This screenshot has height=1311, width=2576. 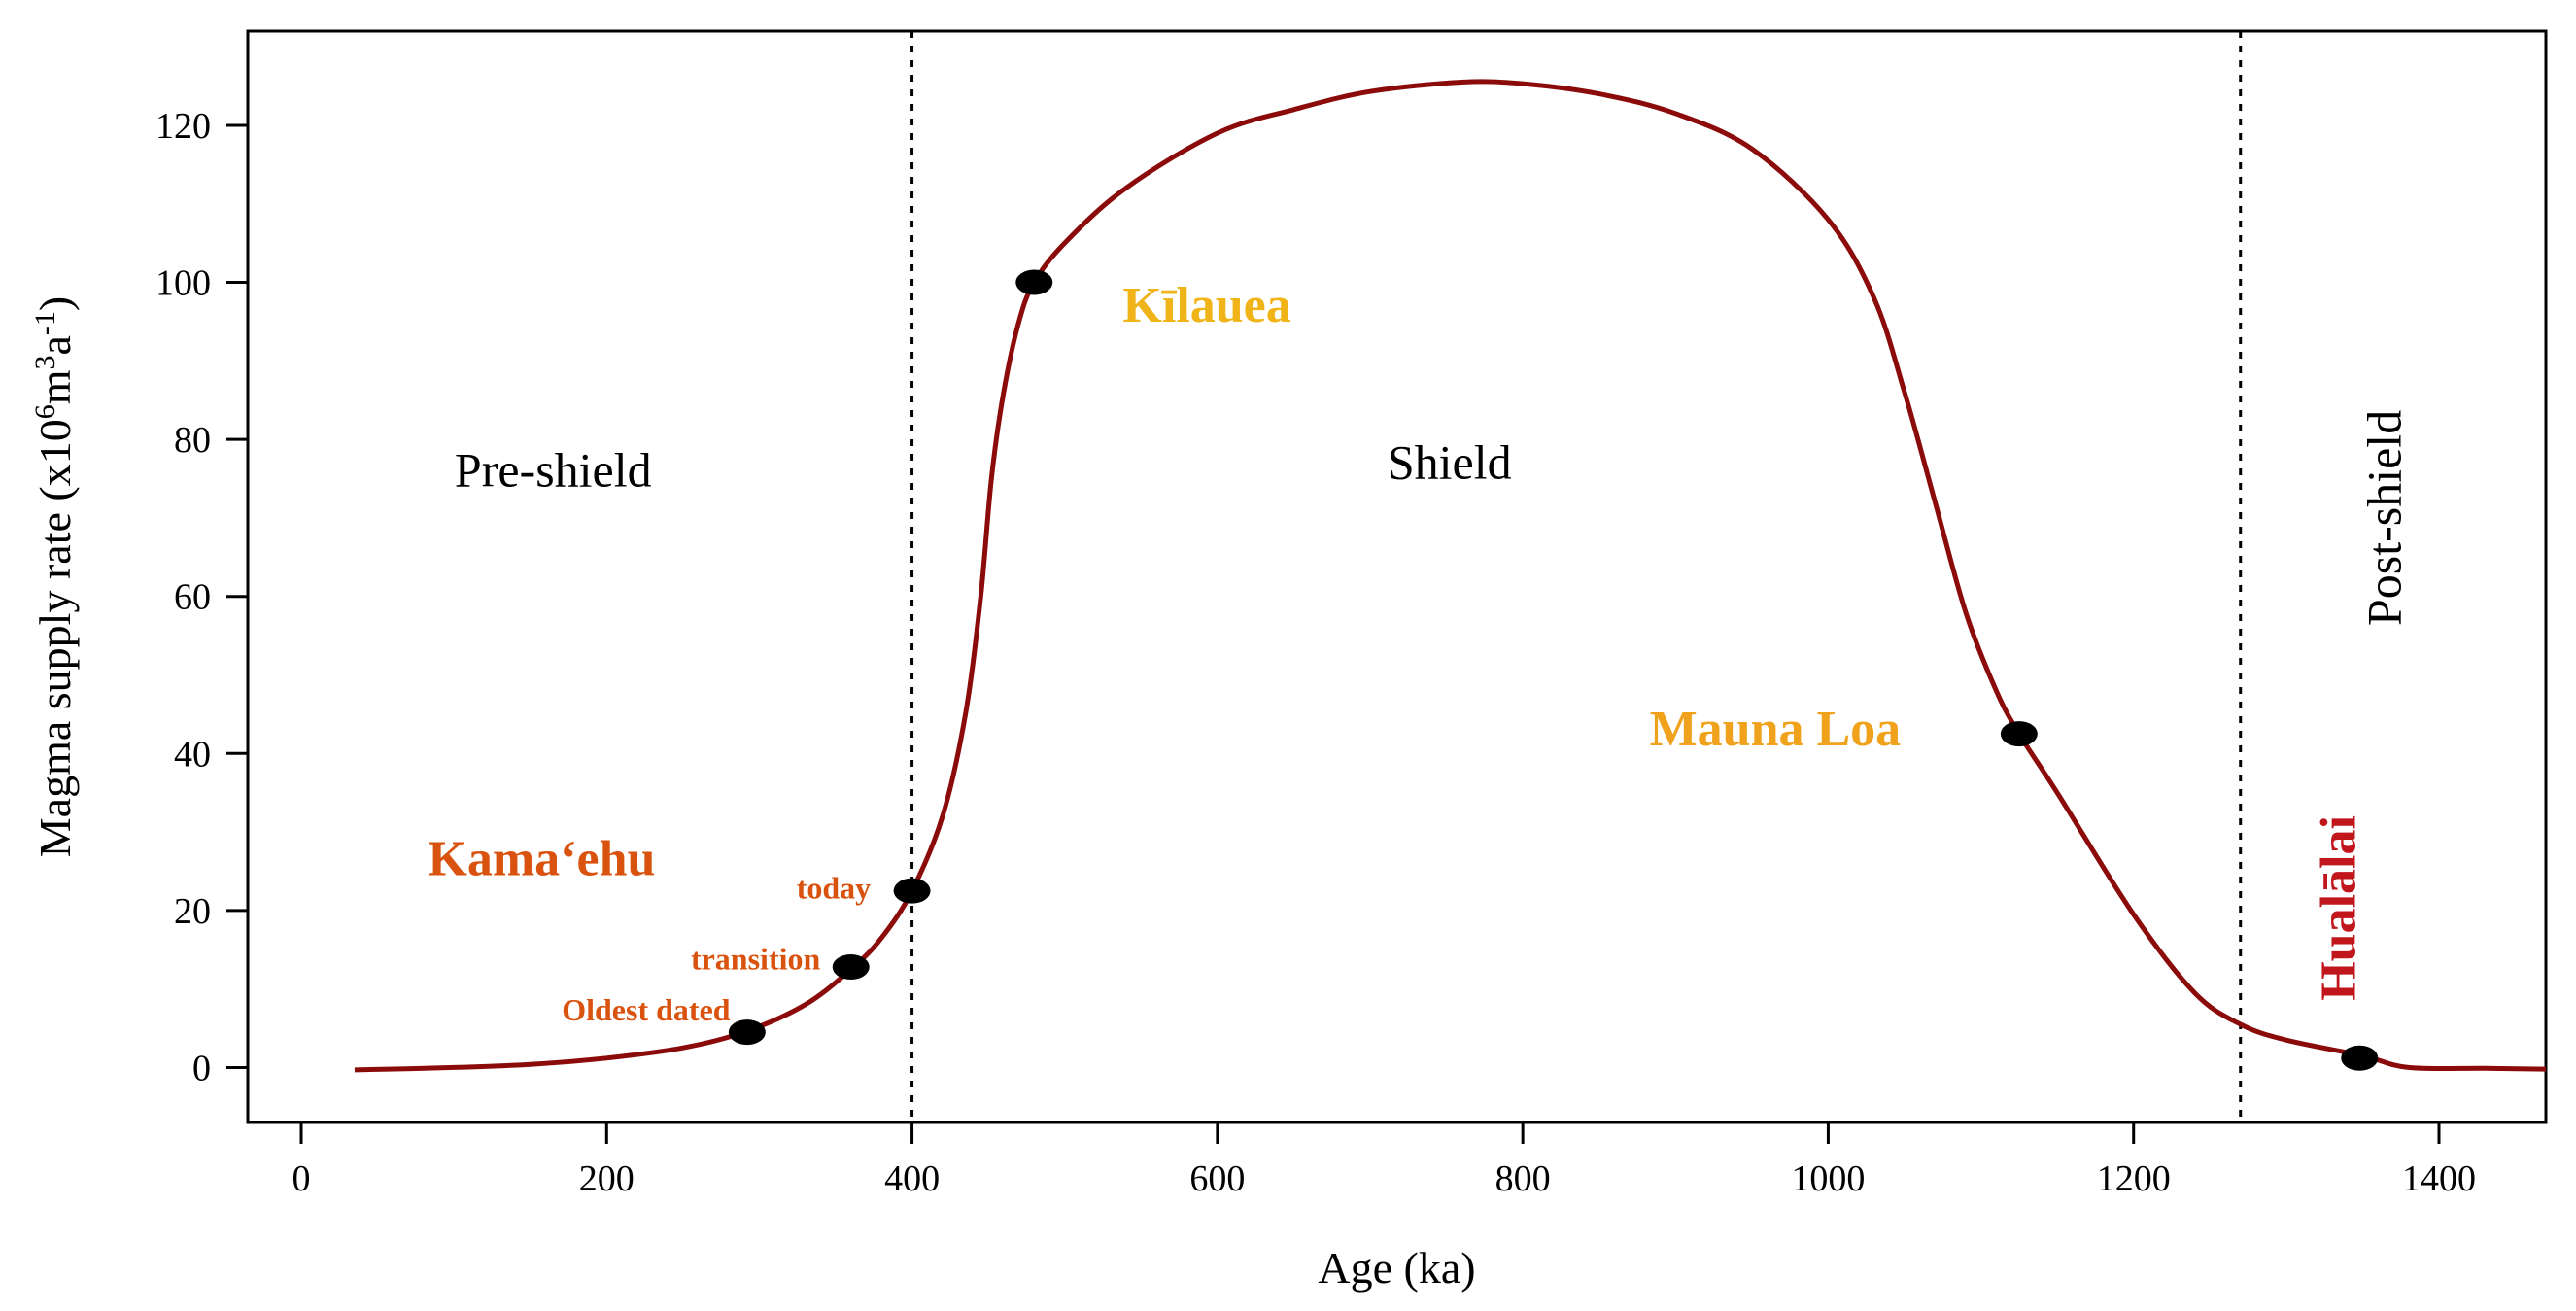 I want to click on y-axis-title-sup: 3, so click(x=45, y=363).